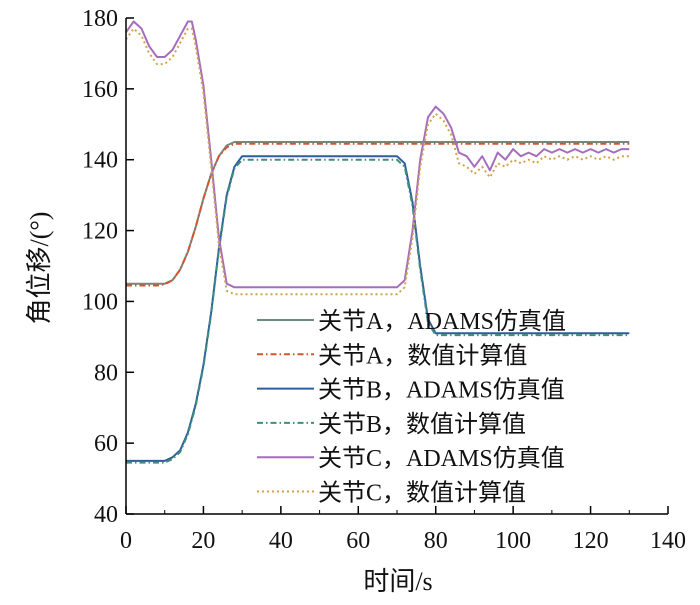 The height and width of the screenshot is (605, 700). What do you see at coordinates (668, 541) in the screenshot?
I see `x-tick-label: 140` at bounding box center [668, 541].